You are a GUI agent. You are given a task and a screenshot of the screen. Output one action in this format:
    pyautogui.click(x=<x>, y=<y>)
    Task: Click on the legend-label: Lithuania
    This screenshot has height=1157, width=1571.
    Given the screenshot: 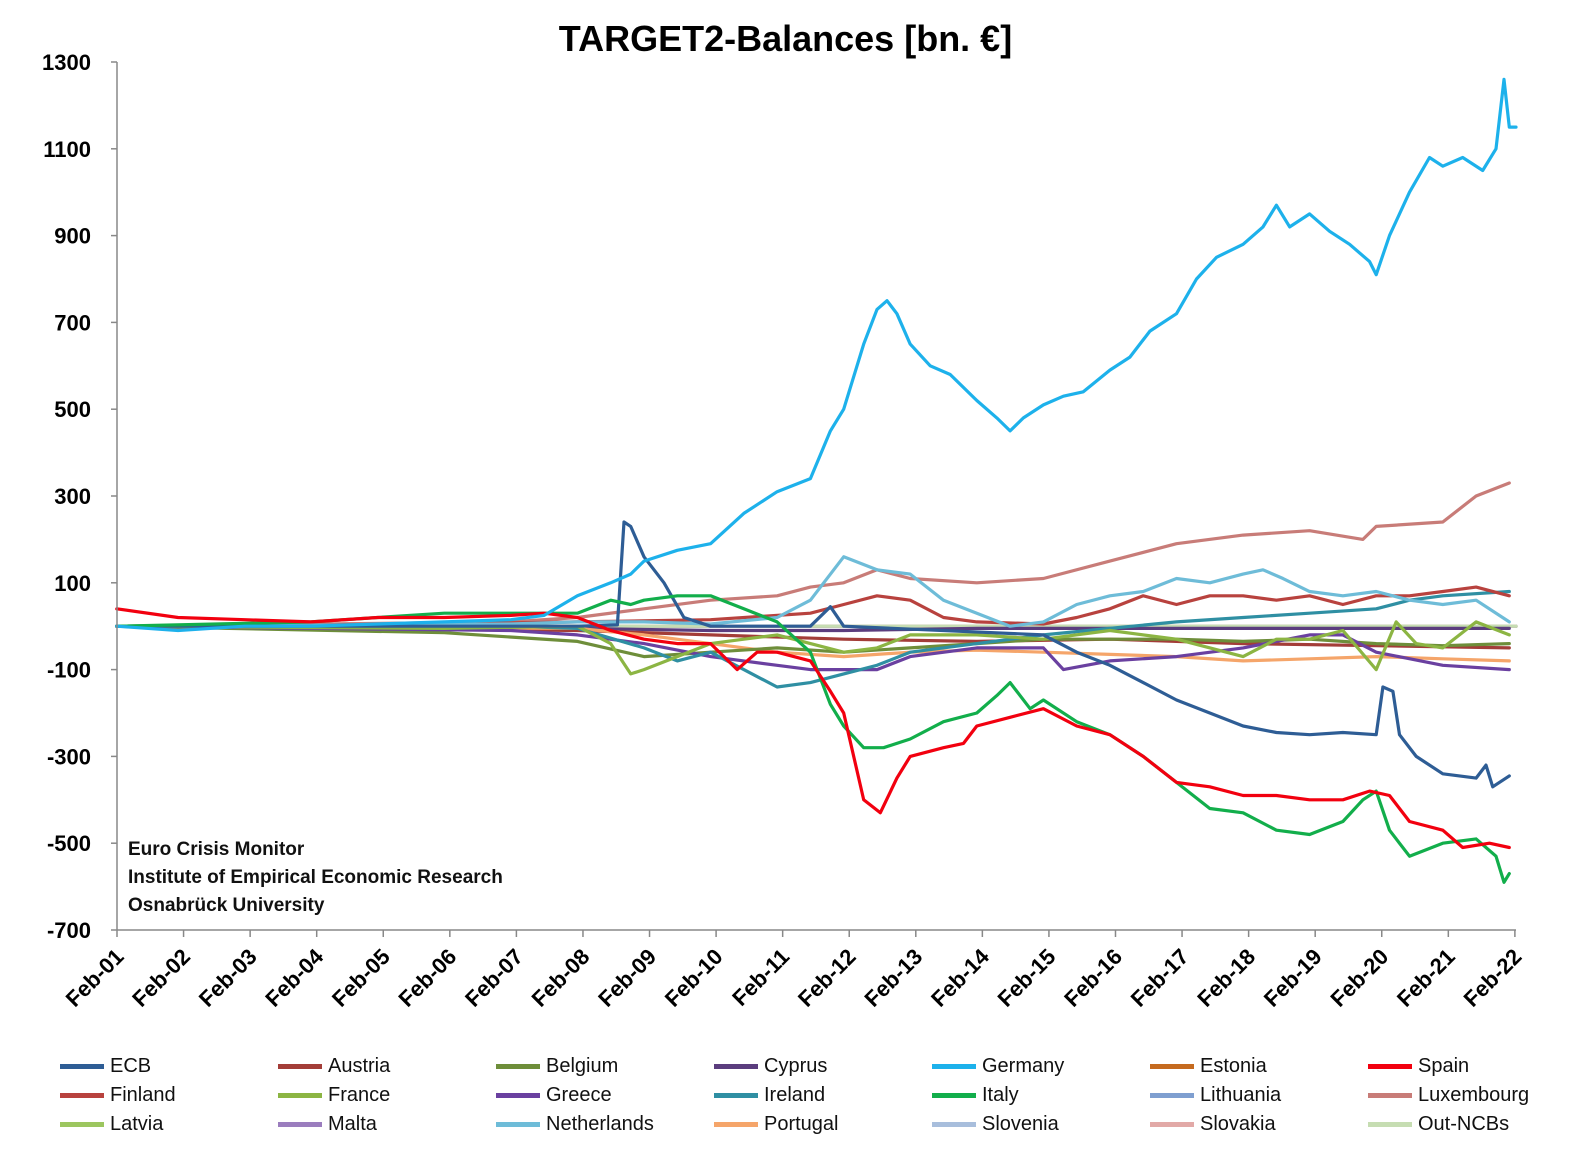 What is the action you would take?
    pyautogui.click(x=1241, y=1094)
    